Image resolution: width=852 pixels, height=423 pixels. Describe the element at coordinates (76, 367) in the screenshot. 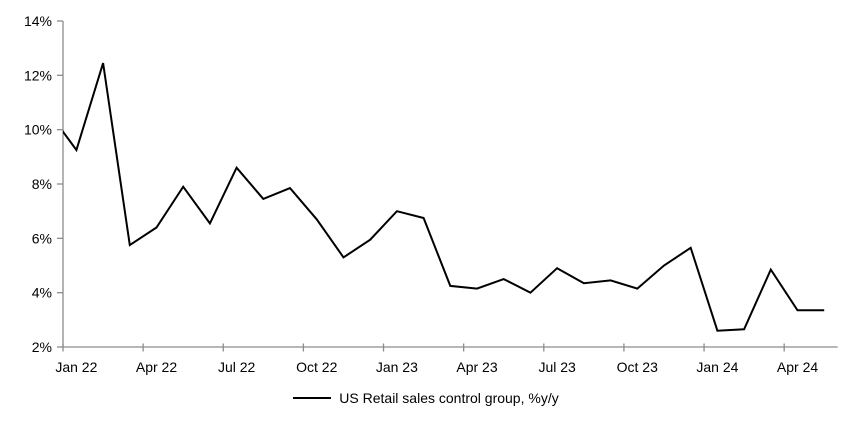

I see `x-tick-label: Jan 22` at that location.